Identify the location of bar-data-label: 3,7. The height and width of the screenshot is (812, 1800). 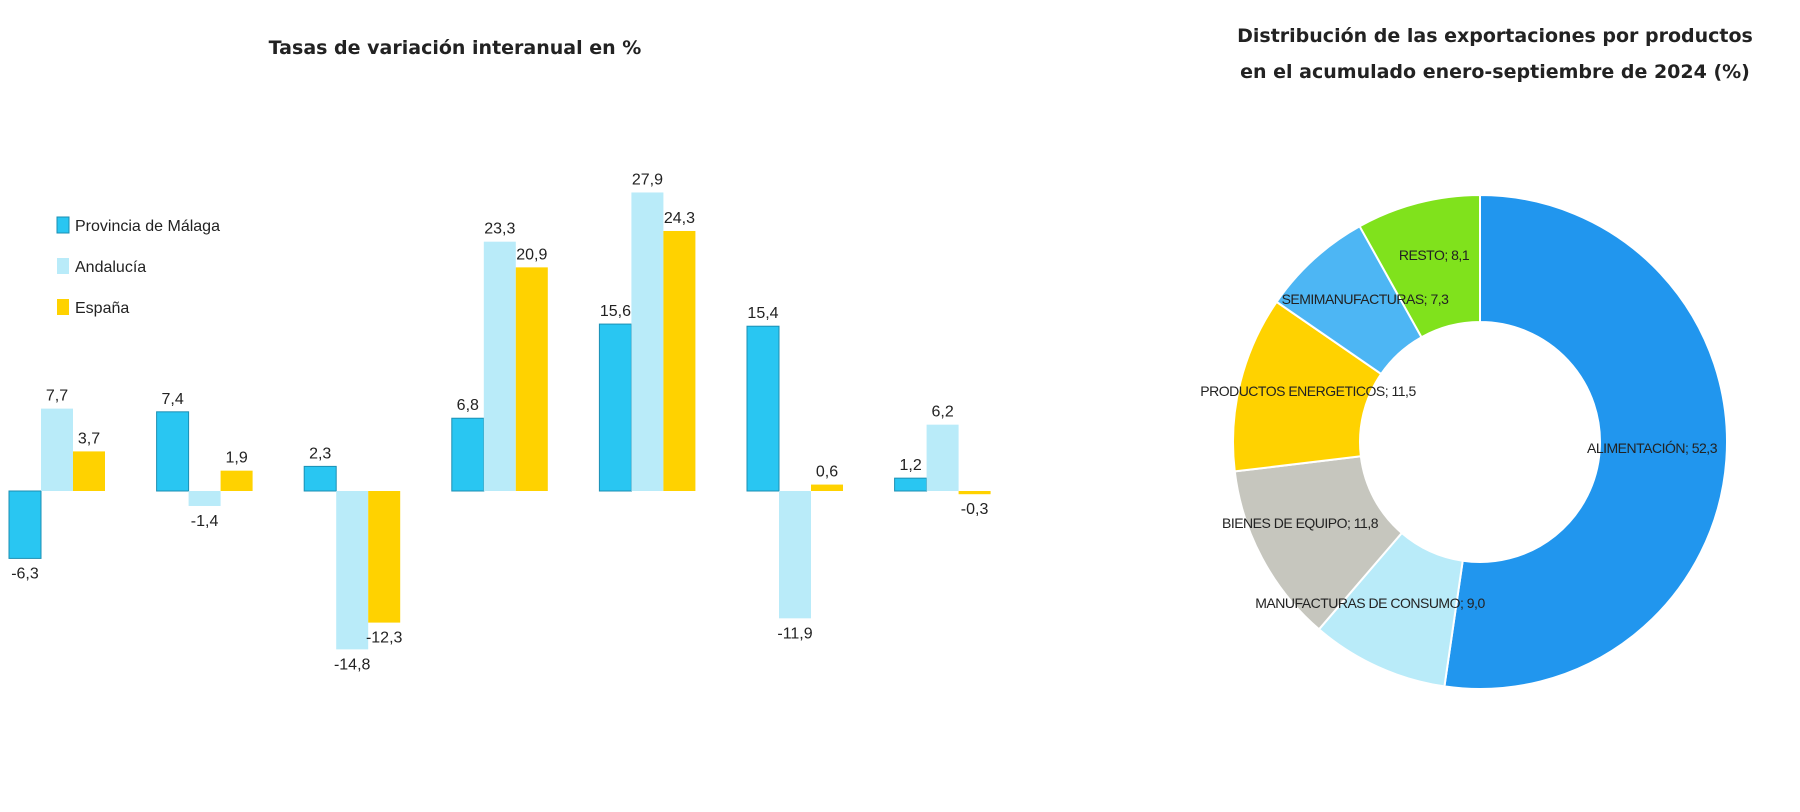
(89, 438).